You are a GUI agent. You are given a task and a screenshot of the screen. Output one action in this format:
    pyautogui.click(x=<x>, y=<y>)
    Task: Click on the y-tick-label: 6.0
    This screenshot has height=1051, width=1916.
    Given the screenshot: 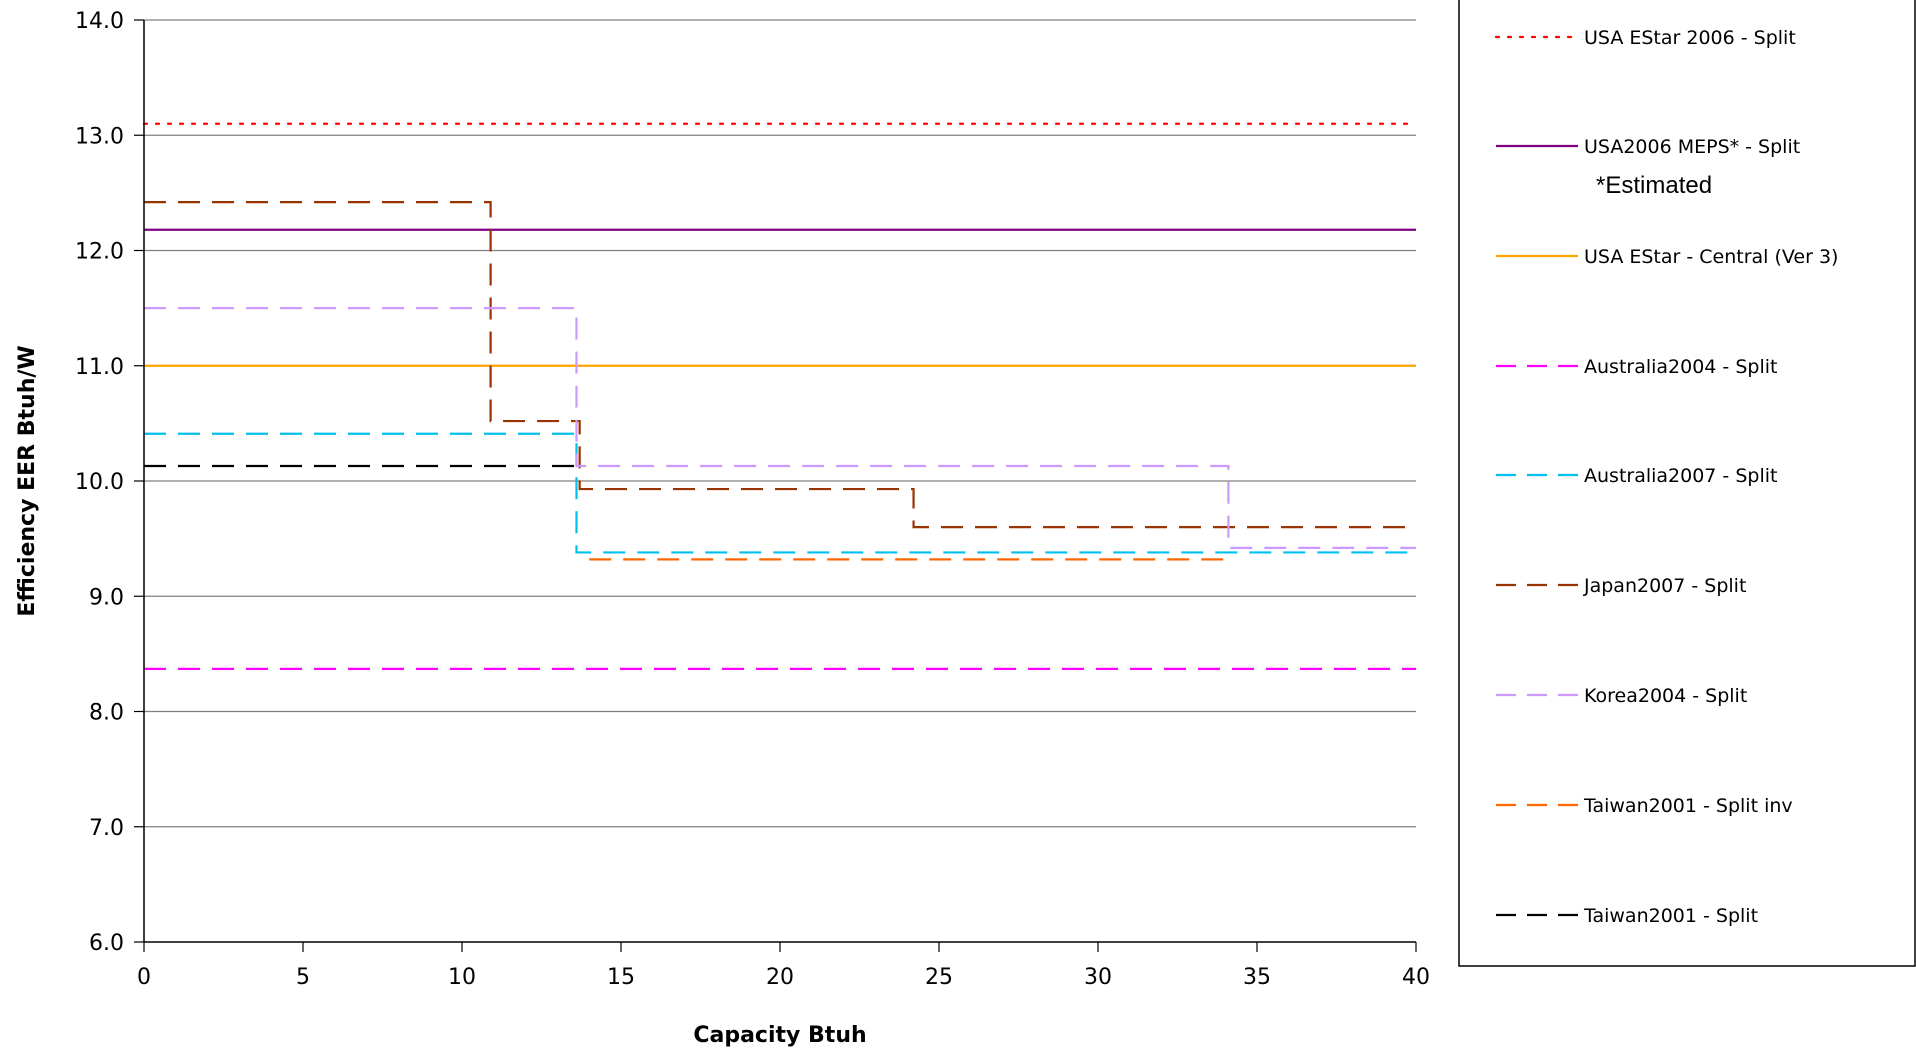 What is the action you would take?
    pyautogui.click(x=106, y=943)
    